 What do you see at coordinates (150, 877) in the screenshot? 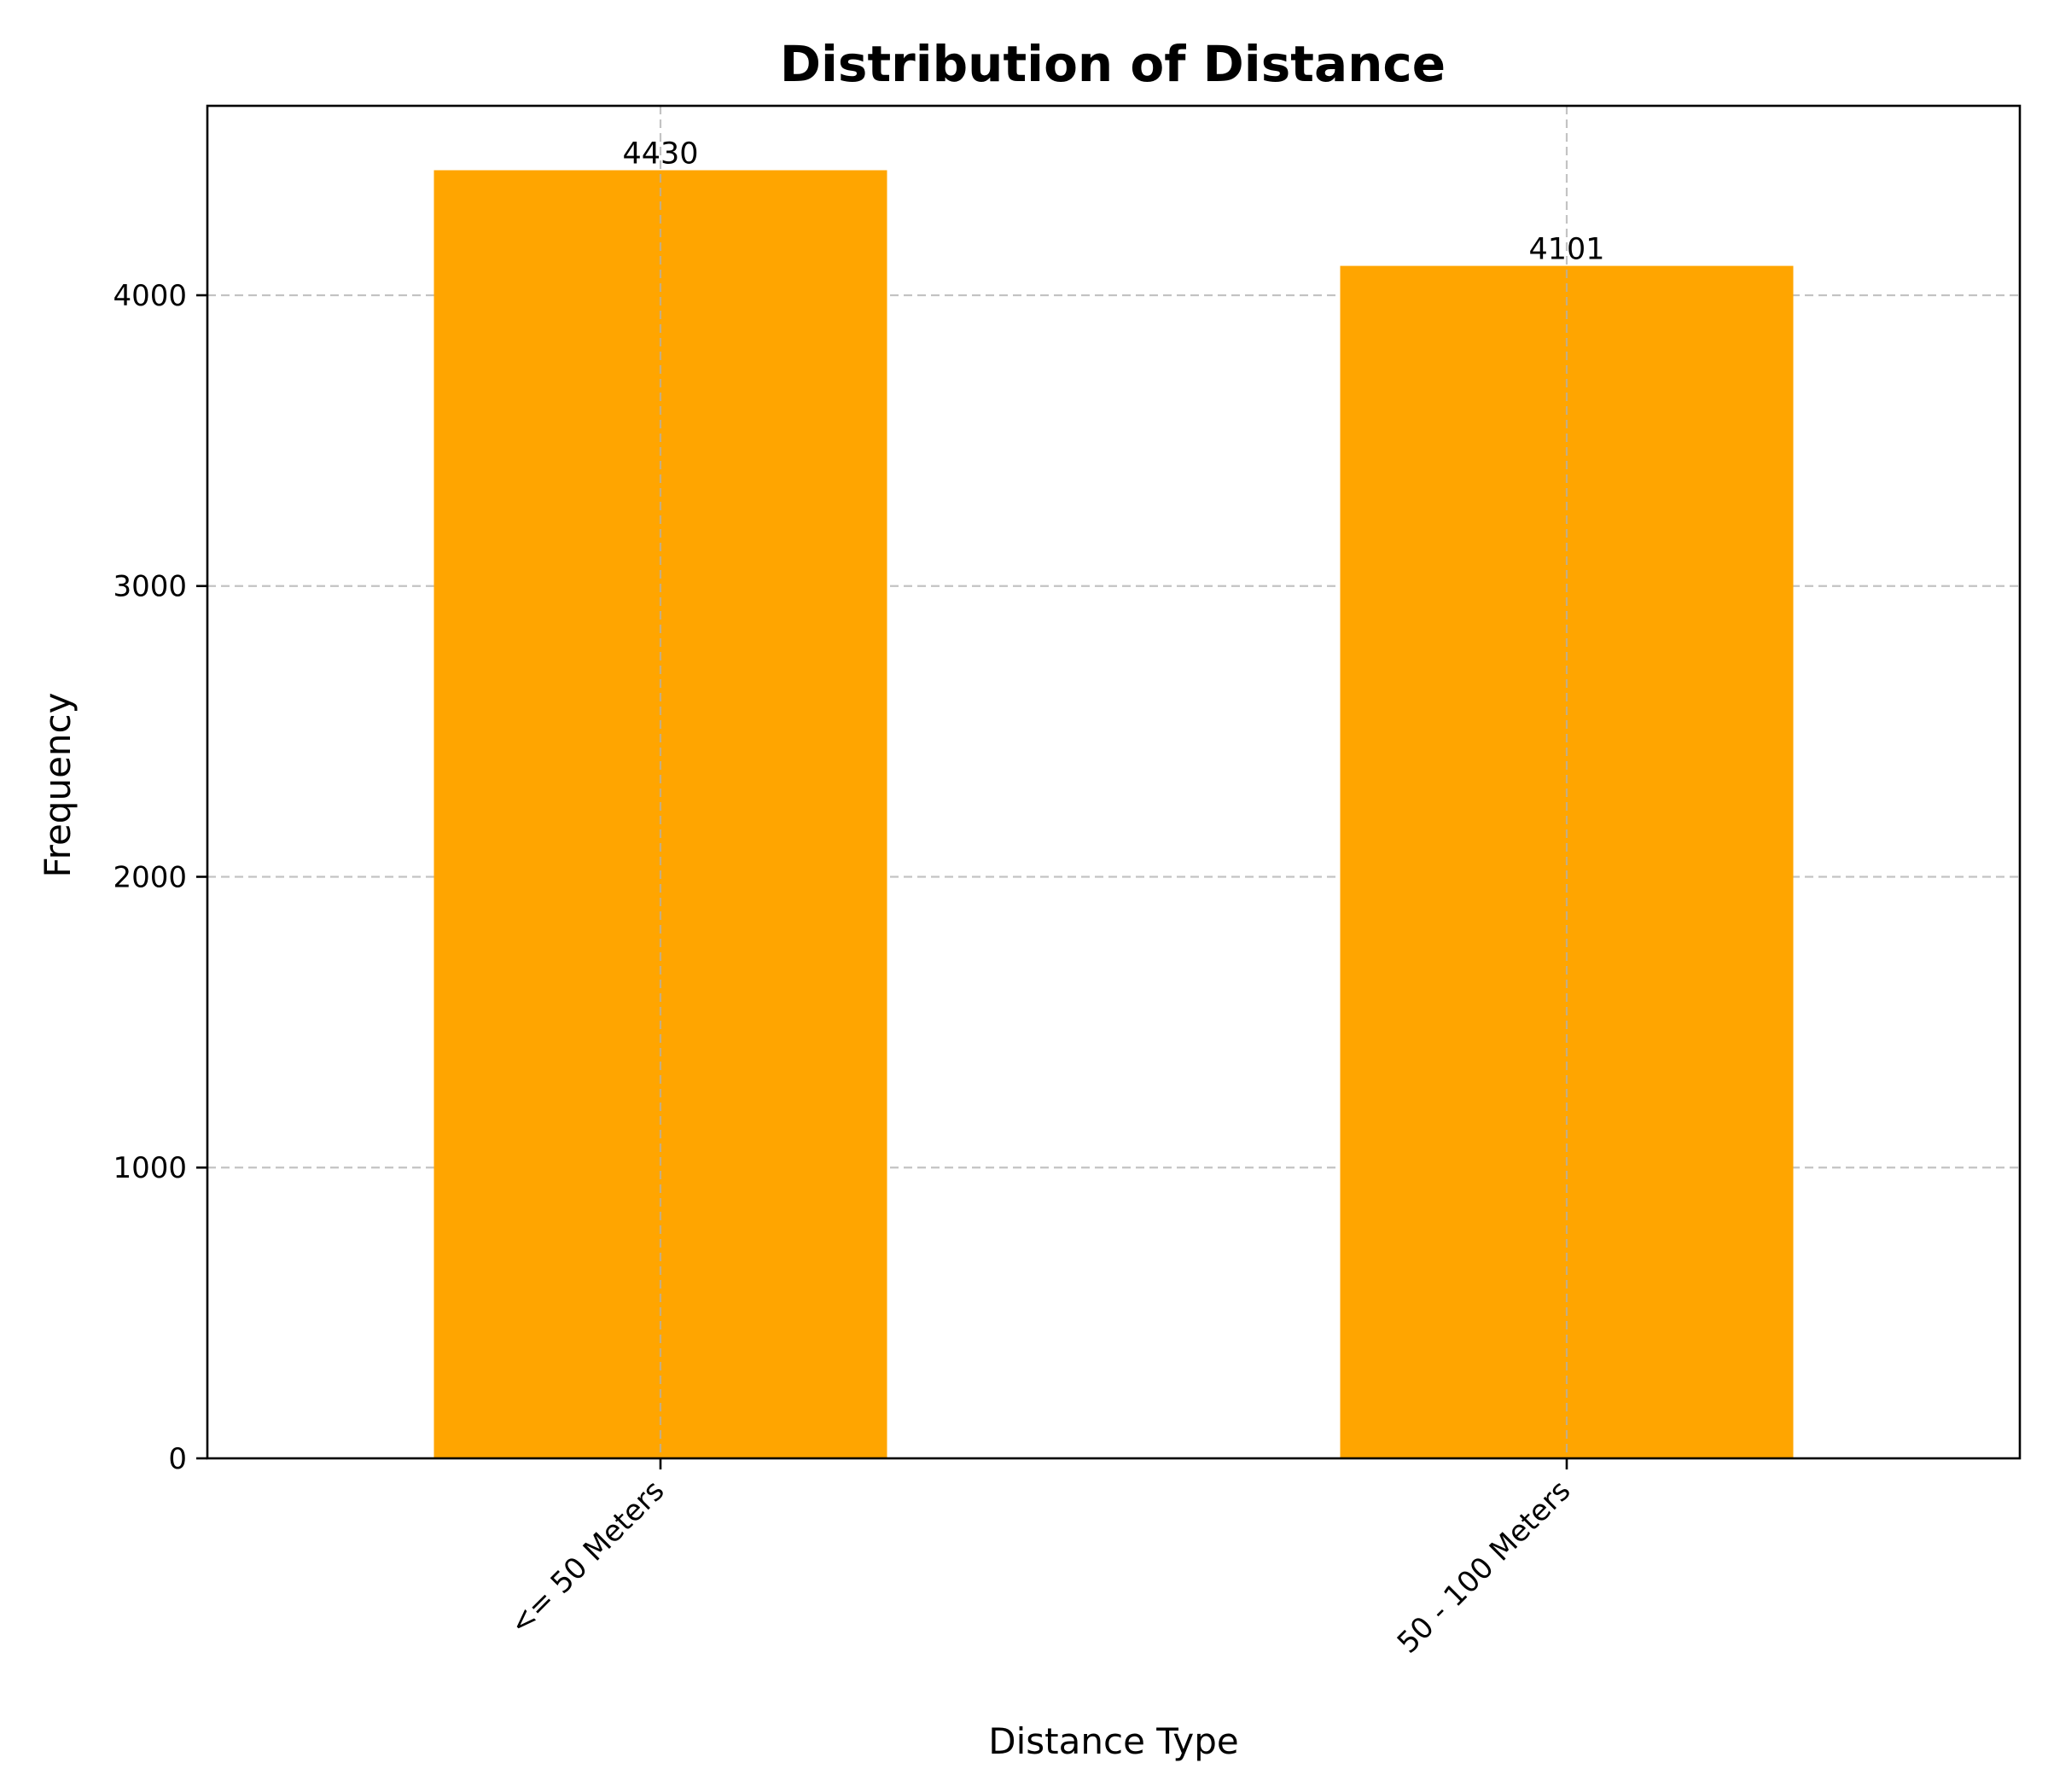
I see `y-tick-label: 2000` at bounding box center [150, 877].